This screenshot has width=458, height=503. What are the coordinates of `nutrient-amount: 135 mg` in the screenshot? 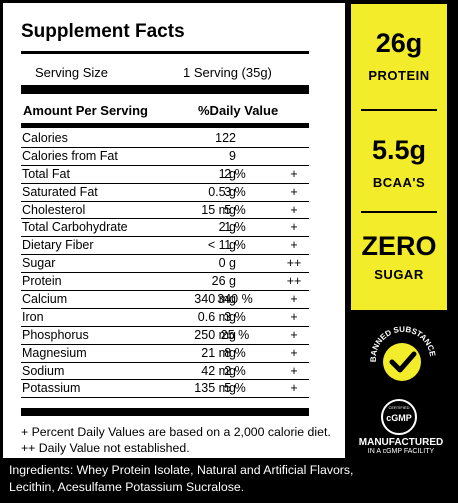 It's located at (215, 388).